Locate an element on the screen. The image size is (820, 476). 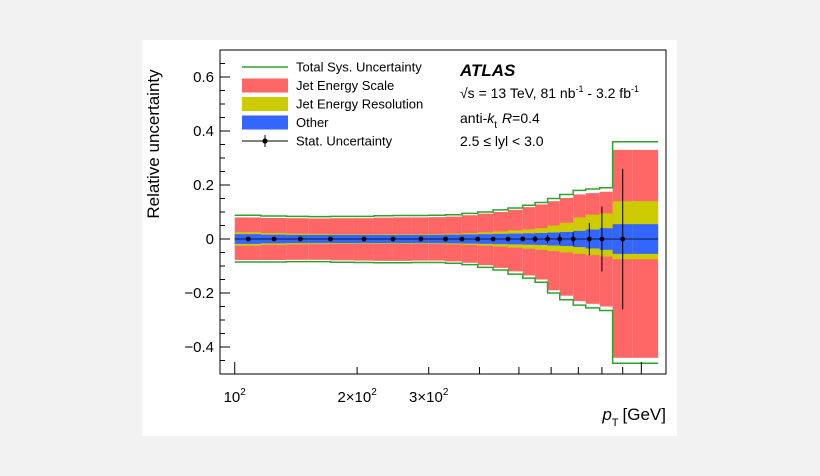
rapidity-label: 2.5 ≤ lyl < 3.0 is located at coordinates (502, 141).